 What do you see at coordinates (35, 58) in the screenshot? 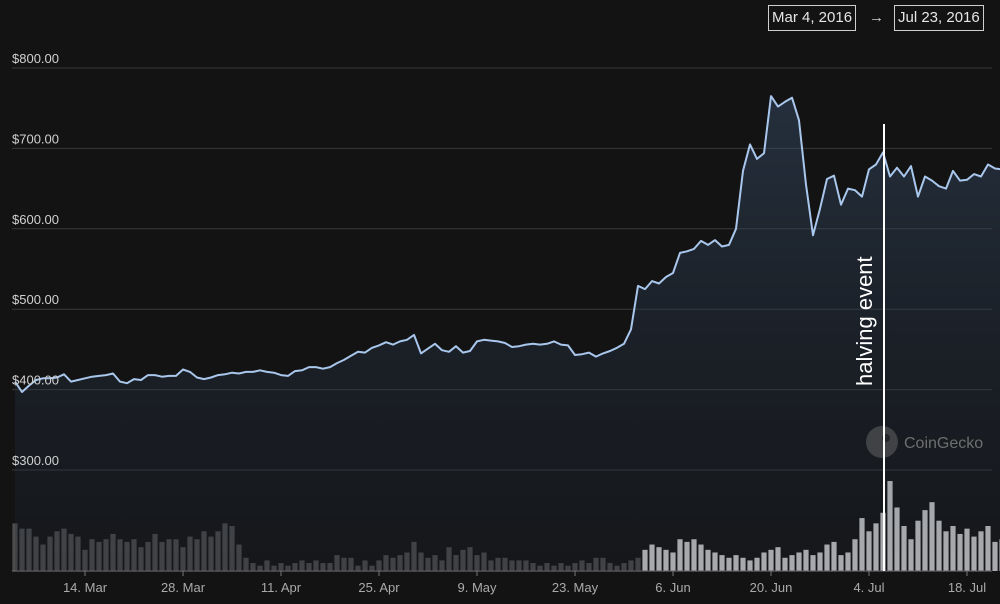
I see `y-tick-label: $800.00` at bounding box center [35, 58].